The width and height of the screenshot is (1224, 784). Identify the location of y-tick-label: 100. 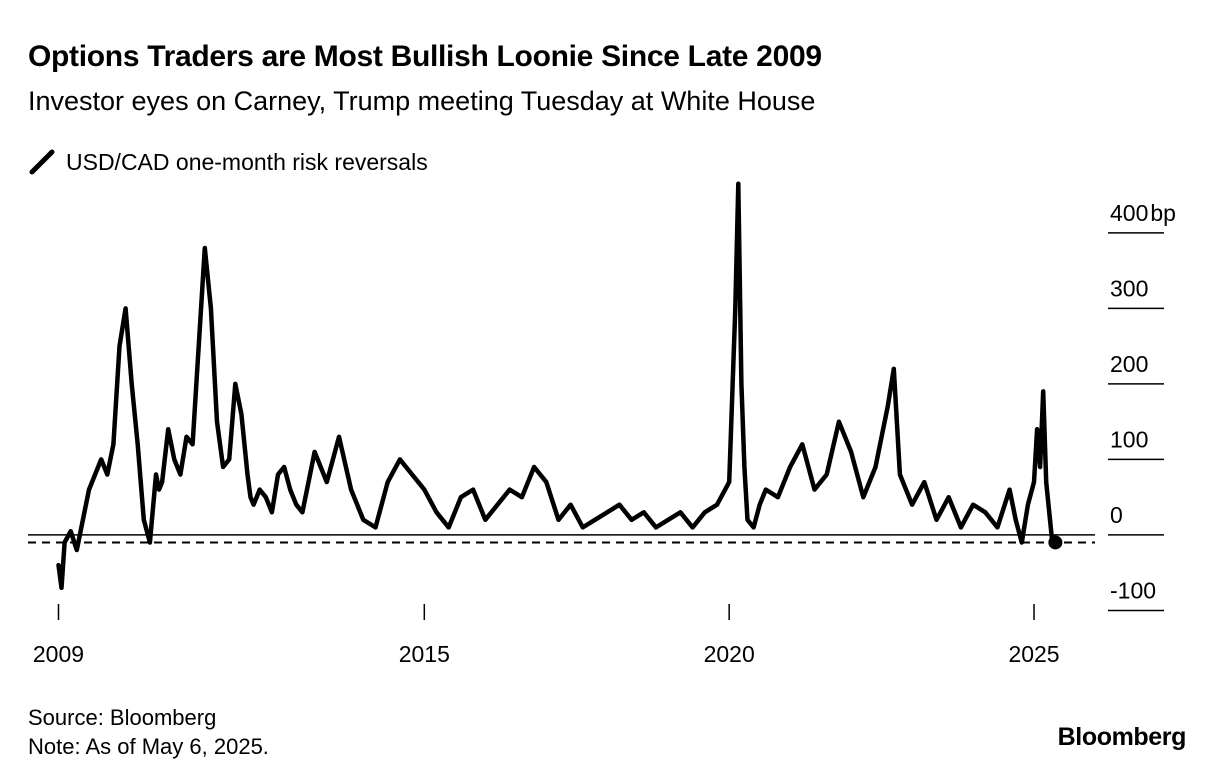
(1129, 439).